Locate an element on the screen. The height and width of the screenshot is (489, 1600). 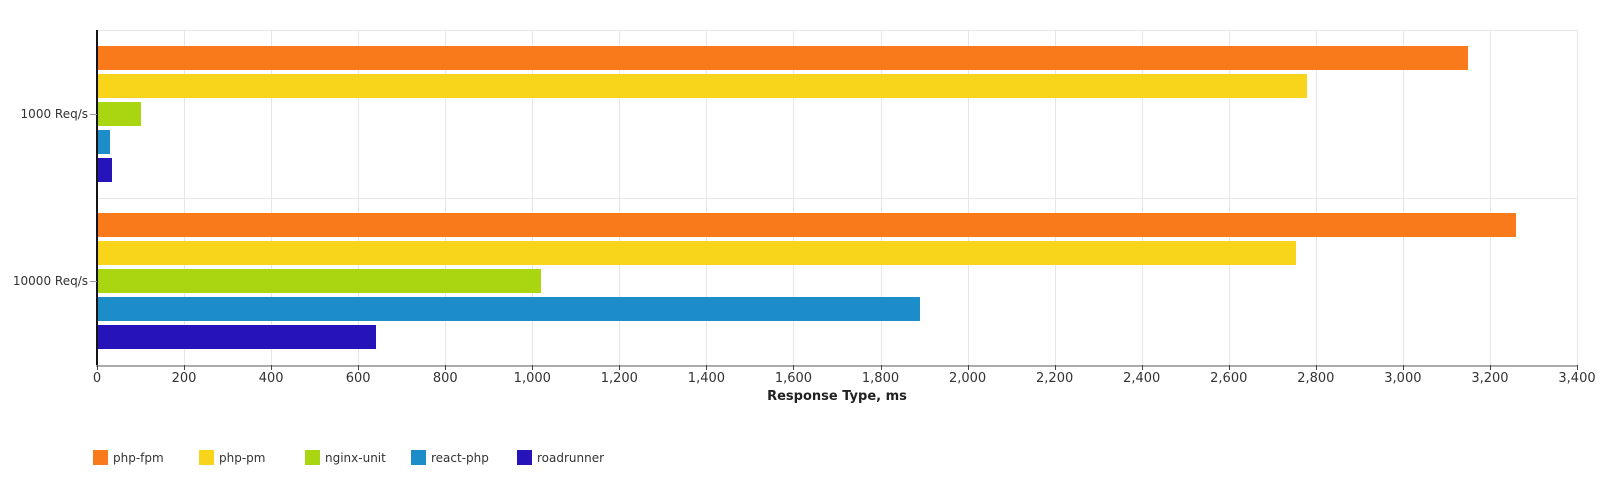
x-tick-mark-2000 is located at coordinates (968, 367).